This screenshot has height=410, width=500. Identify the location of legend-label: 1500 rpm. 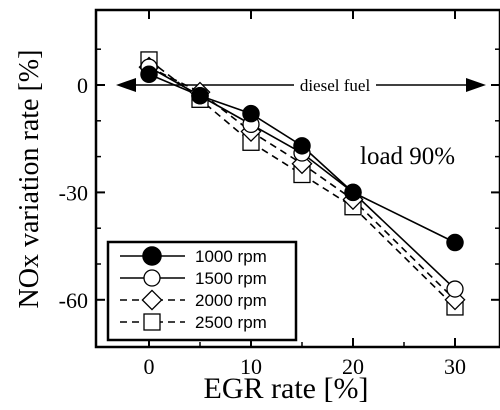
(231, 278).